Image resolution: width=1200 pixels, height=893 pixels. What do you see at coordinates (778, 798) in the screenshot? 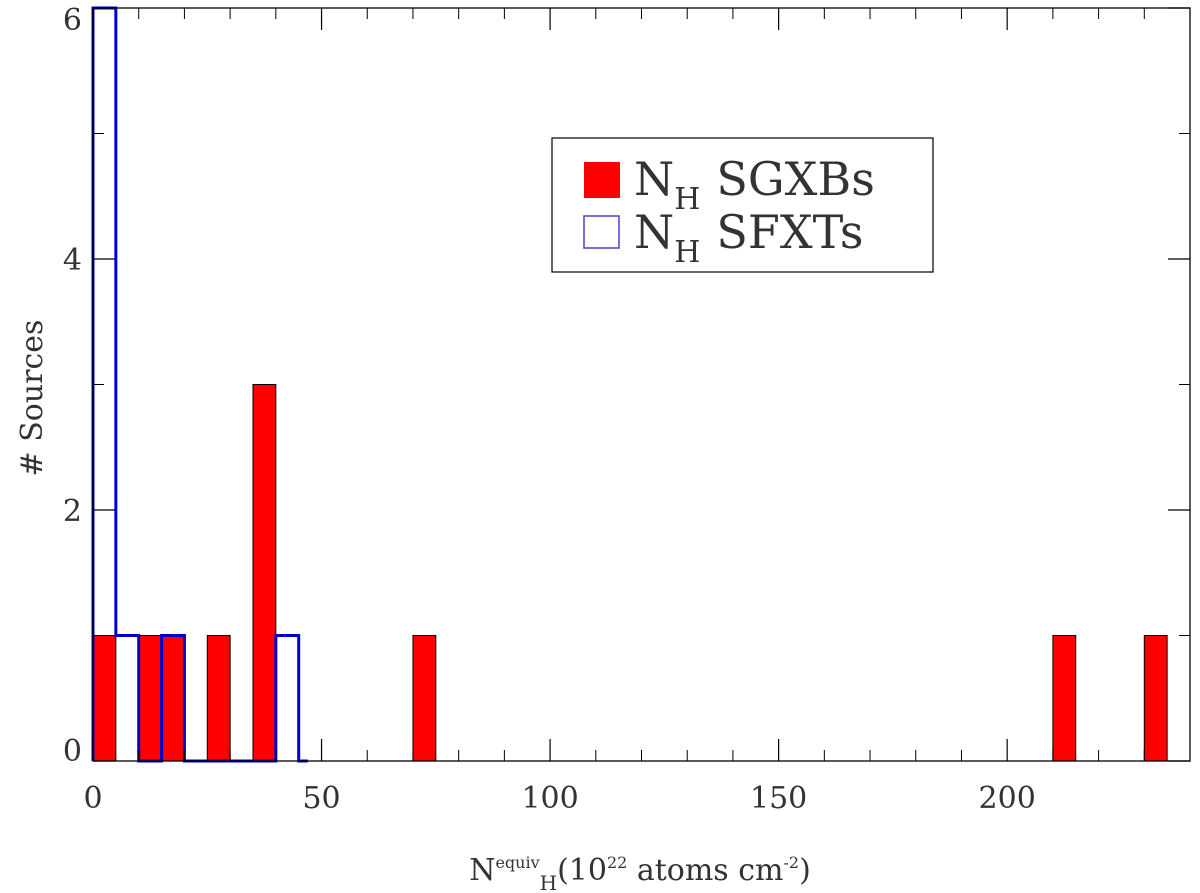
I see `x-tick-label: 150` at bounding box center [778, 798].